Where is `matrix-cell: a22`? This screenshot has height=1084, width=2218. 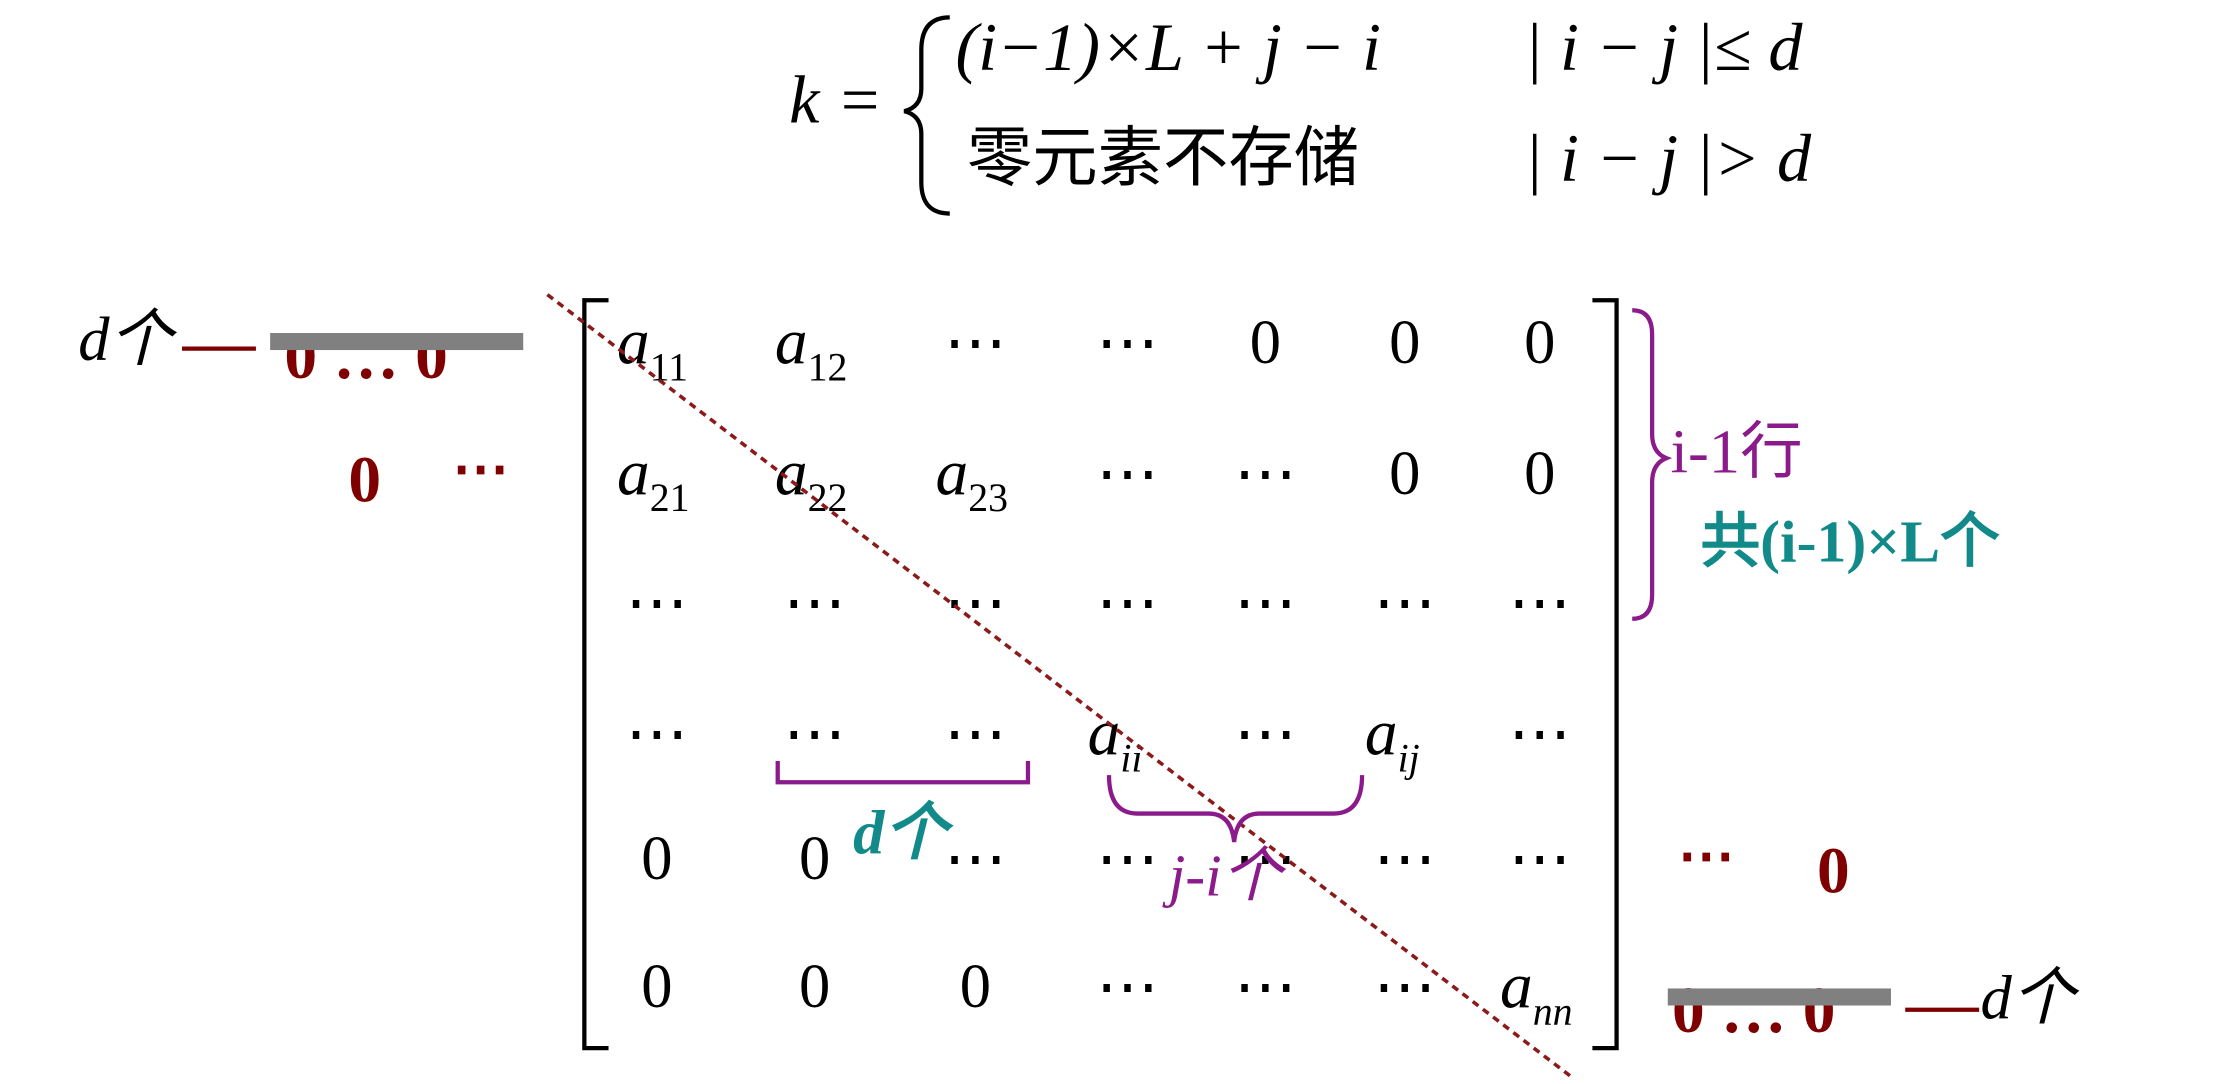
matrix-cell: a22 is located at coordinates (811, 478).